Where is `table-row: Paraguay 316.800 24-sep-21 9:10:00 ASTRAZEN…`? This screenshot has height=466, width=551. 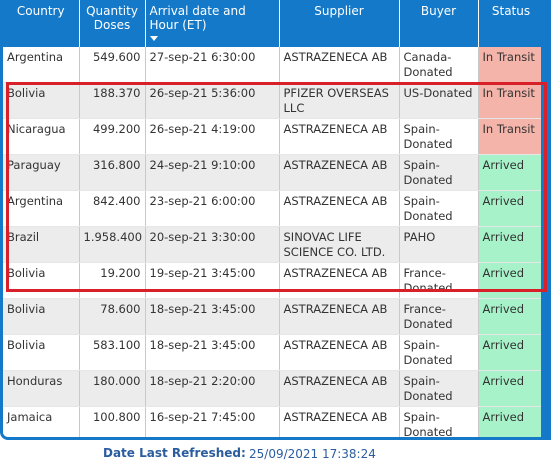
table-row: Paraguay 316.800 24-sep-21 9:10:00 ASTRAZEN… is located at coordinates (272, 172).